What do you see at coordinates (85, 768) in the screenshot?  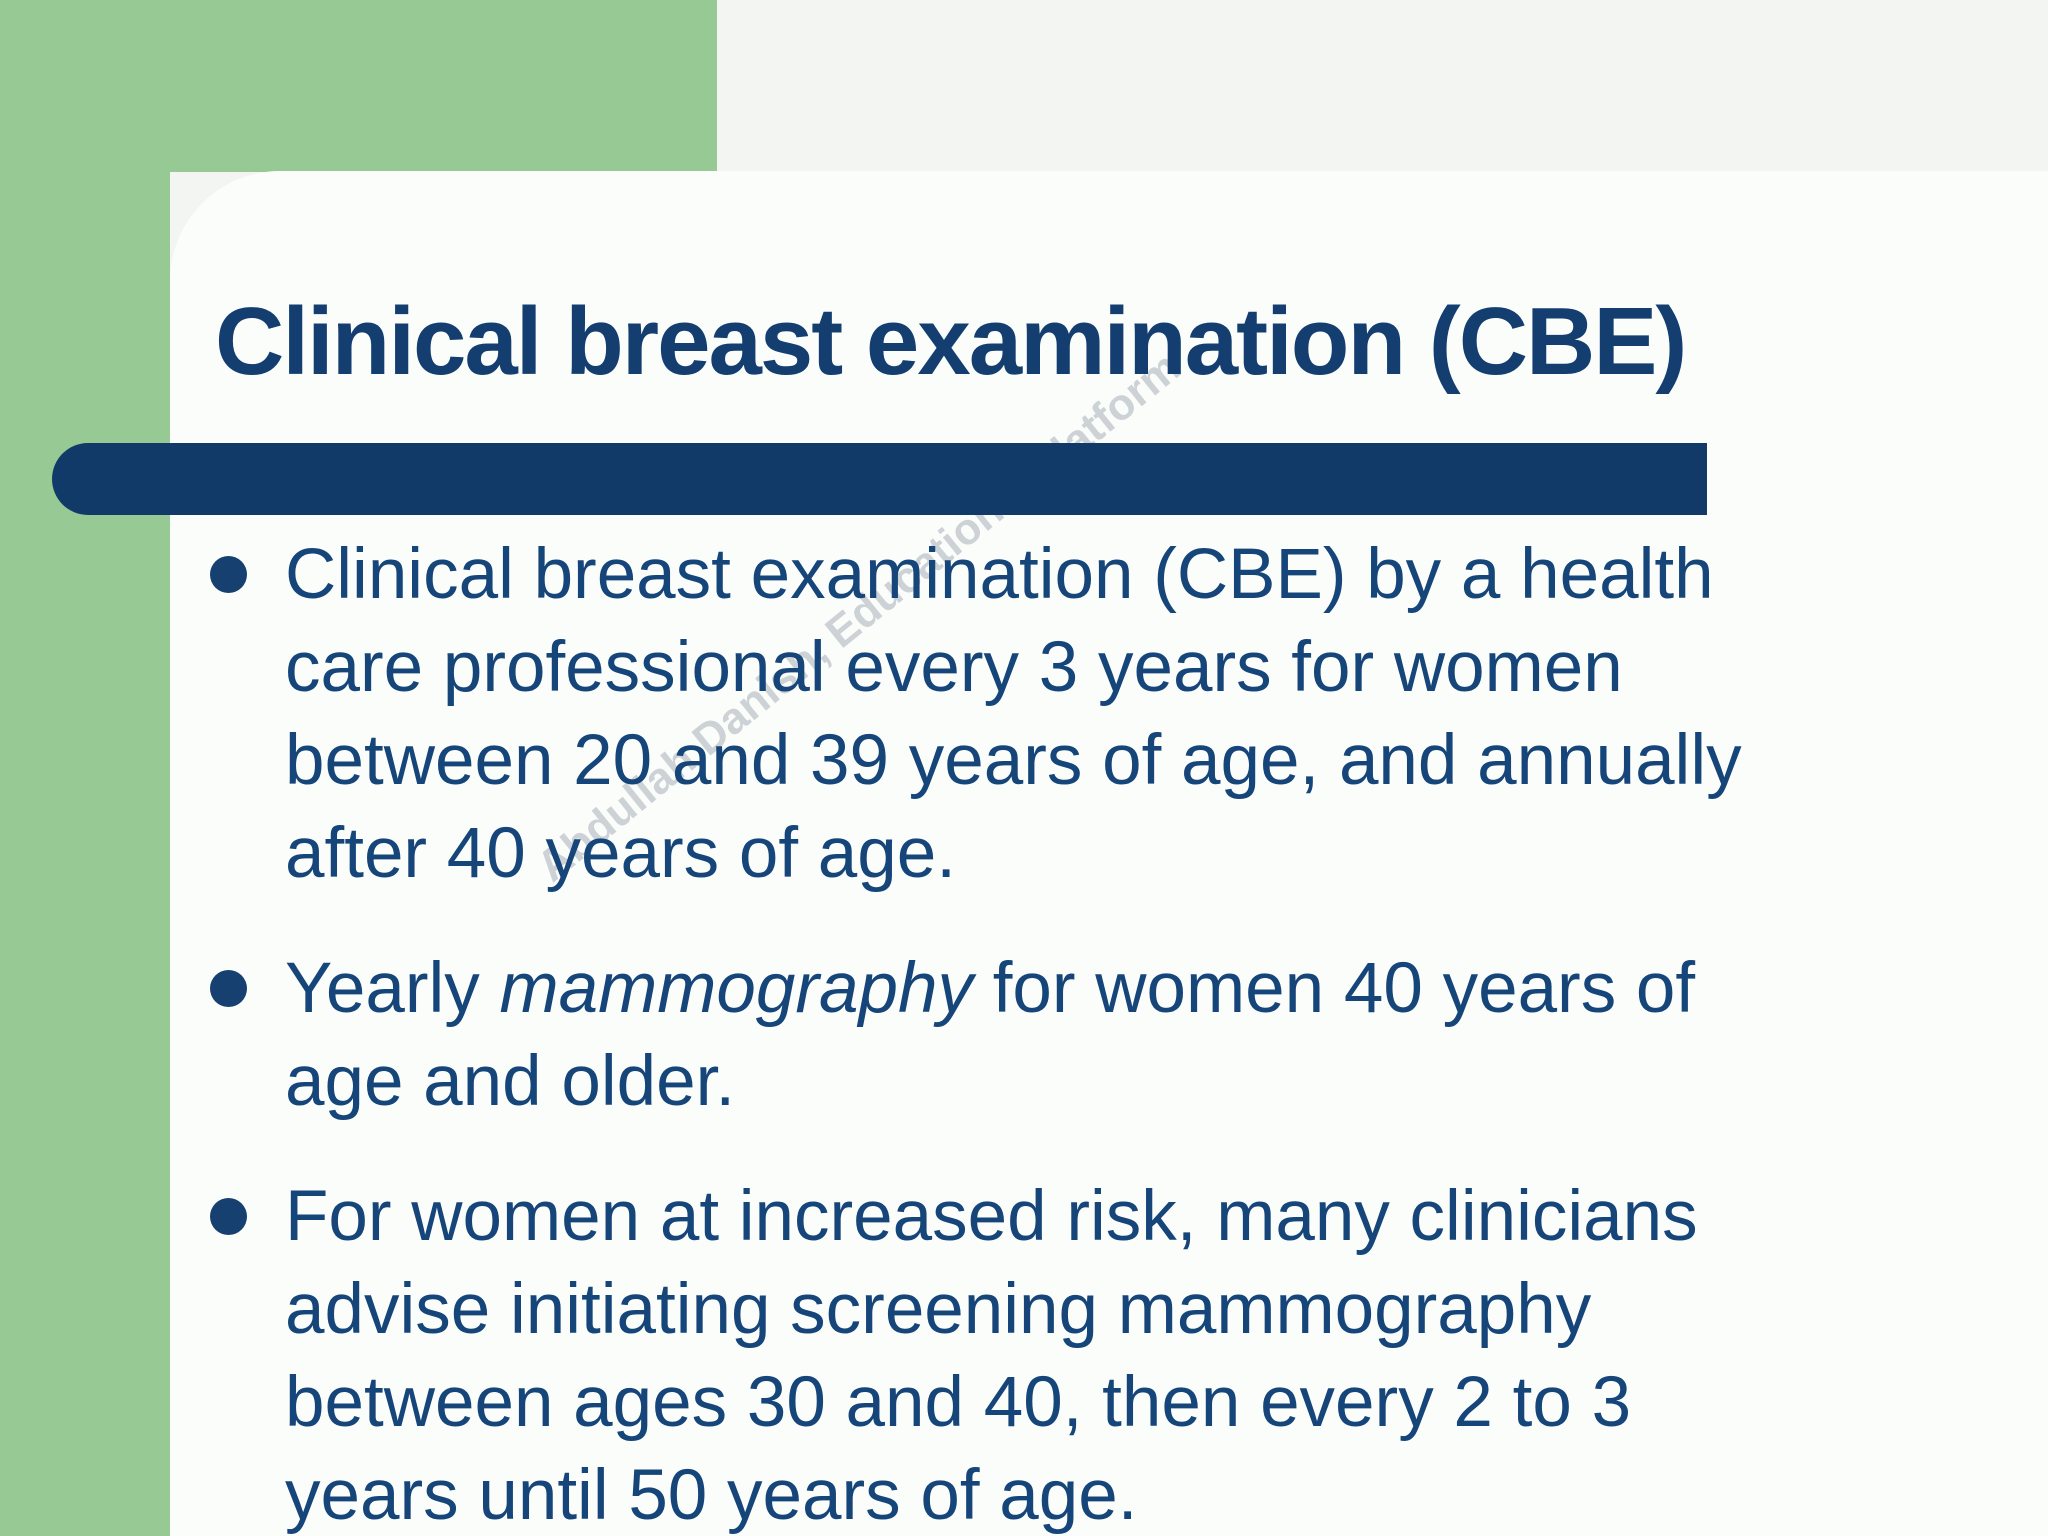 I see `green-left-column` at bounding box center [85, 768].